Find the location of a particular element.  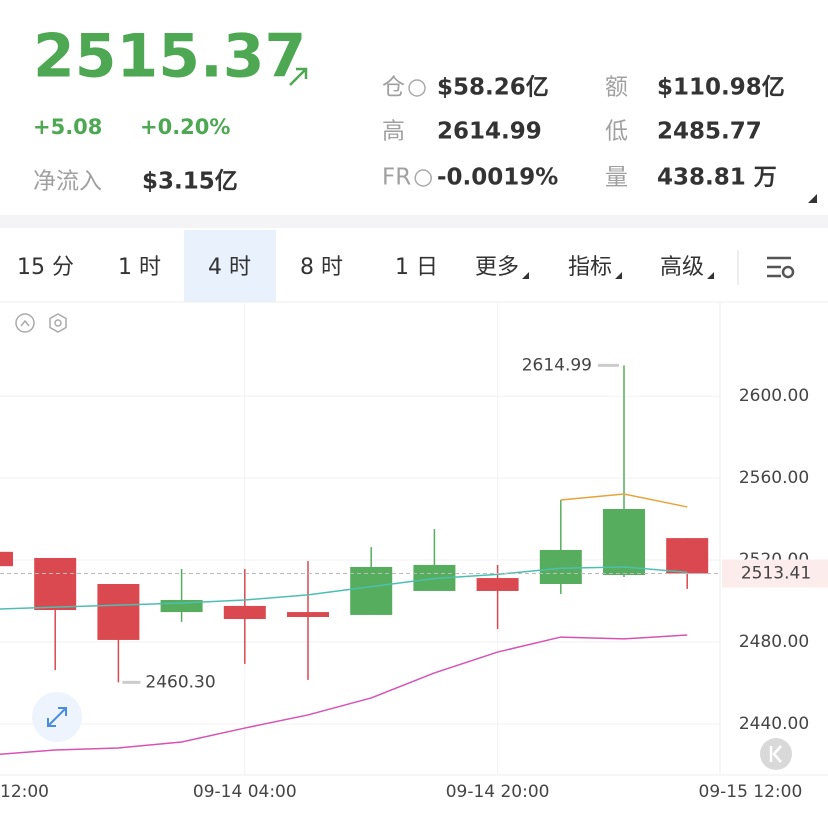

inflow-label: 净流入 is located at coordinates (67, 182).